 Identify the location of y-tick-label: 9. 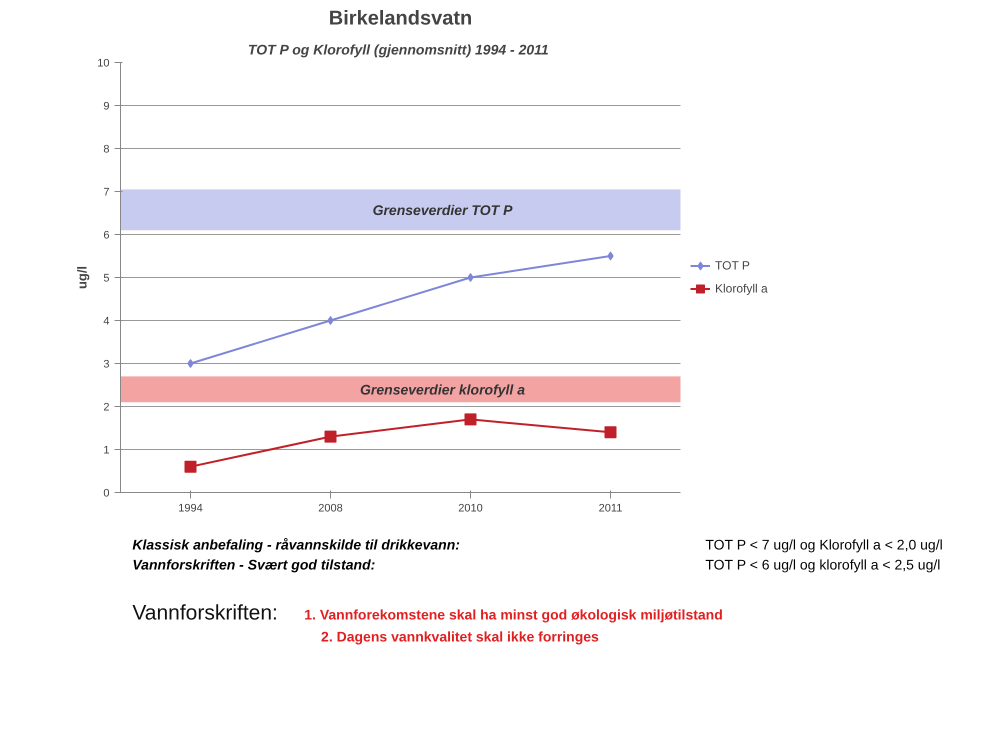
(106, 106).